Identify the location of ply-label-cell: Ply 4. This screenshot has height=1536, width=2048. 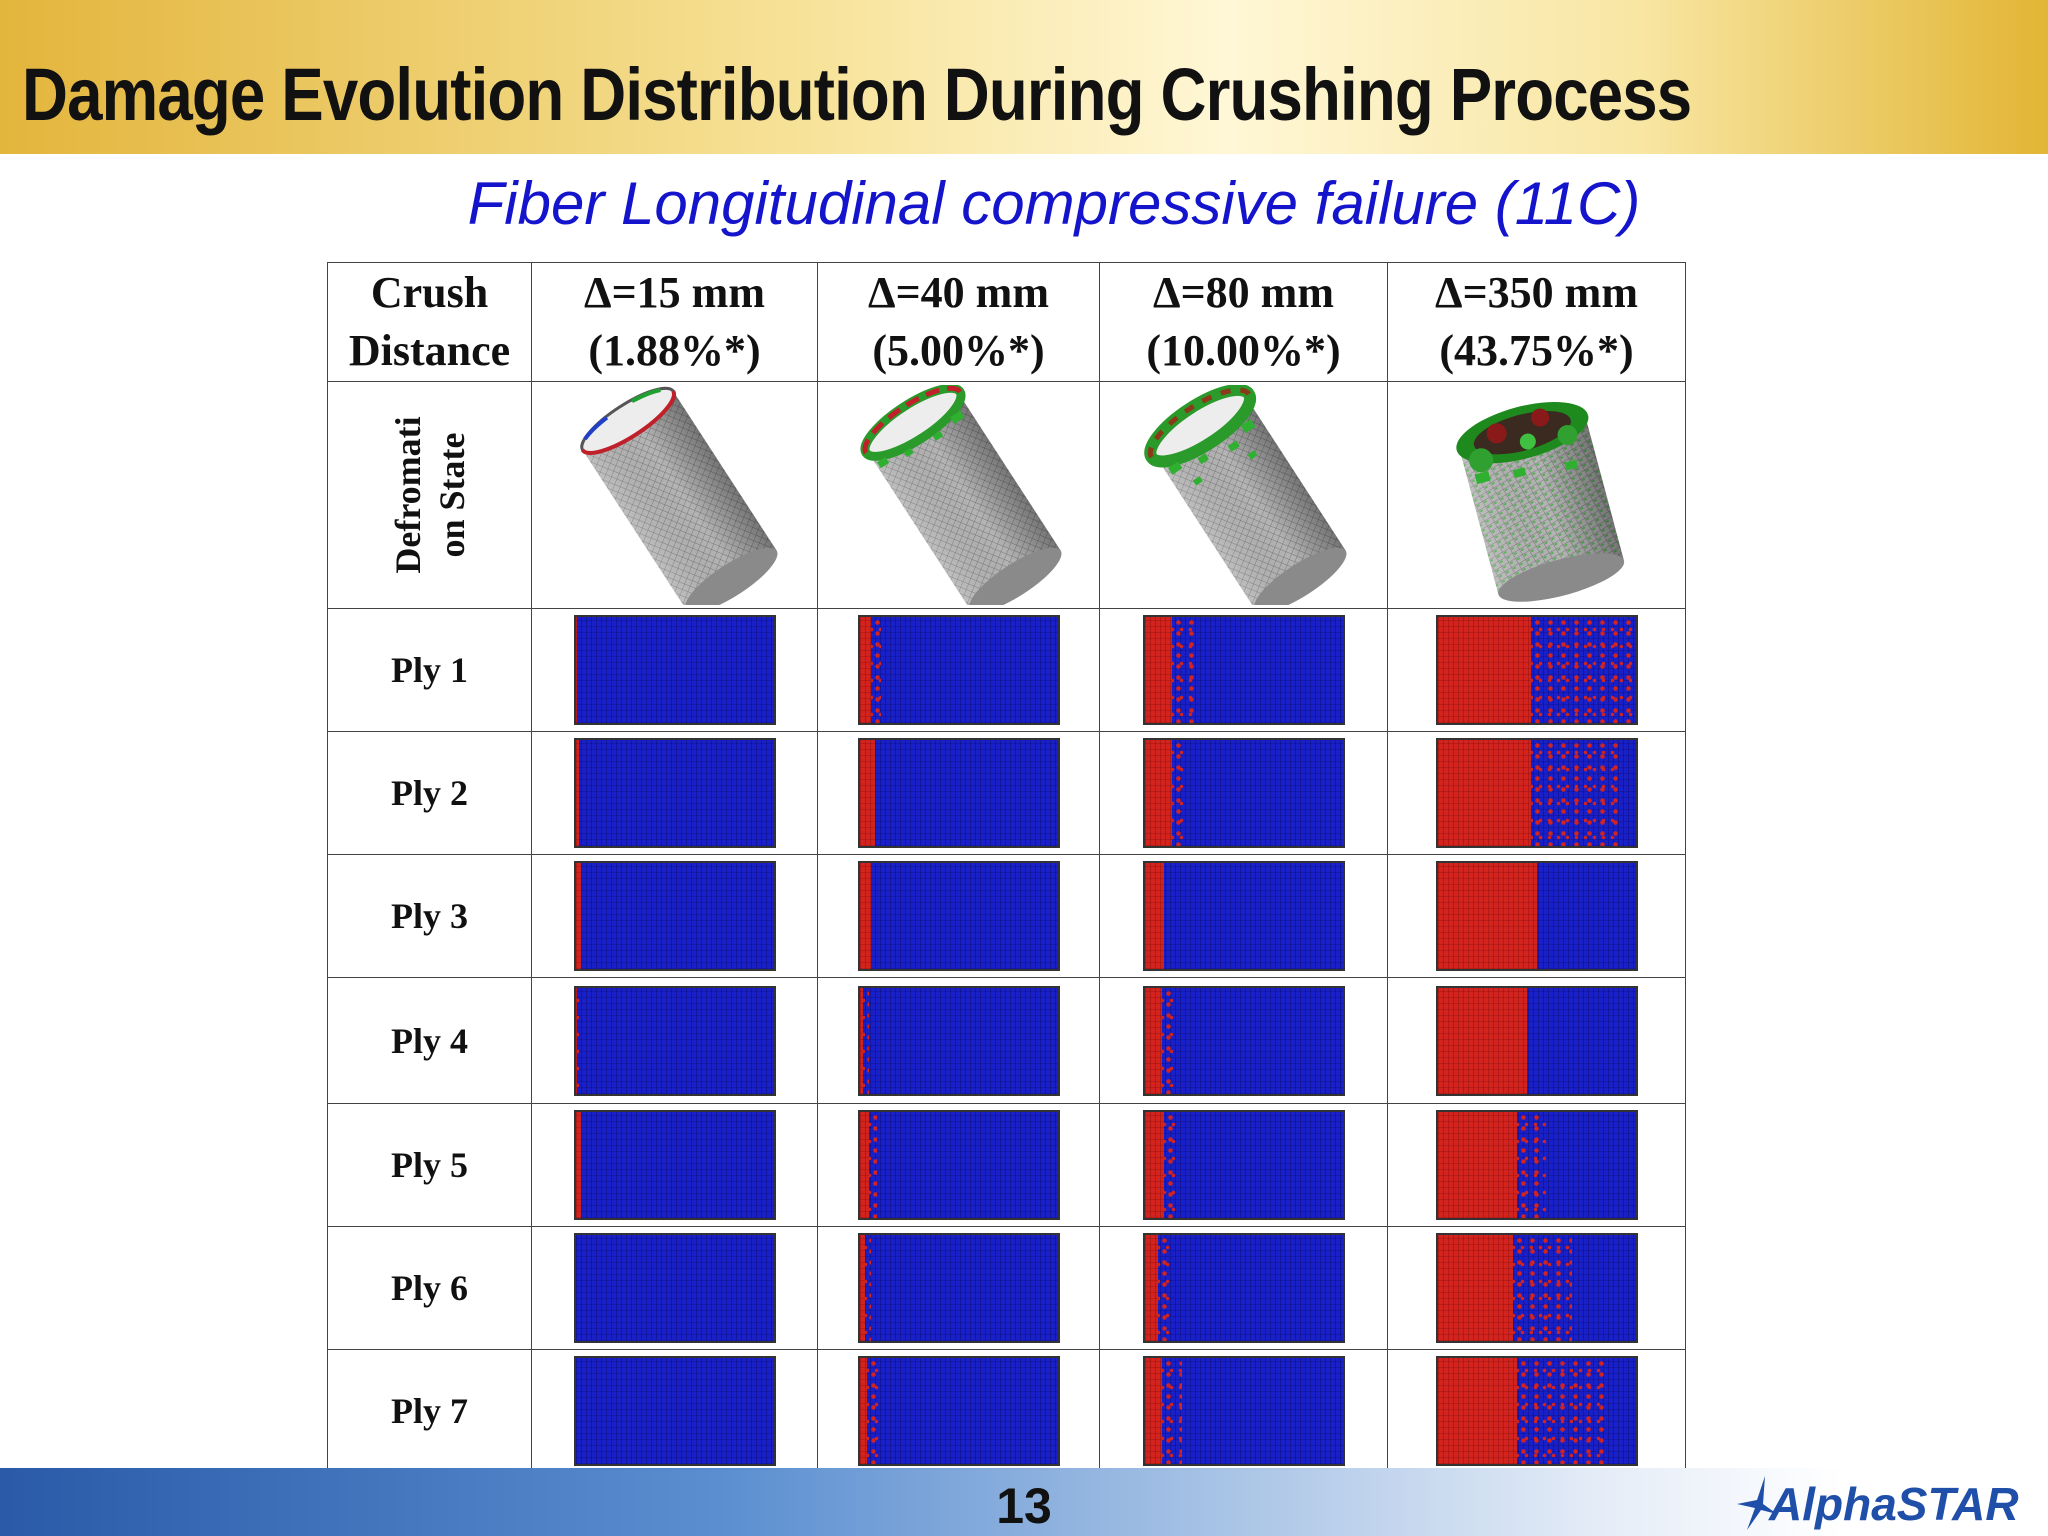
(429, 1040).